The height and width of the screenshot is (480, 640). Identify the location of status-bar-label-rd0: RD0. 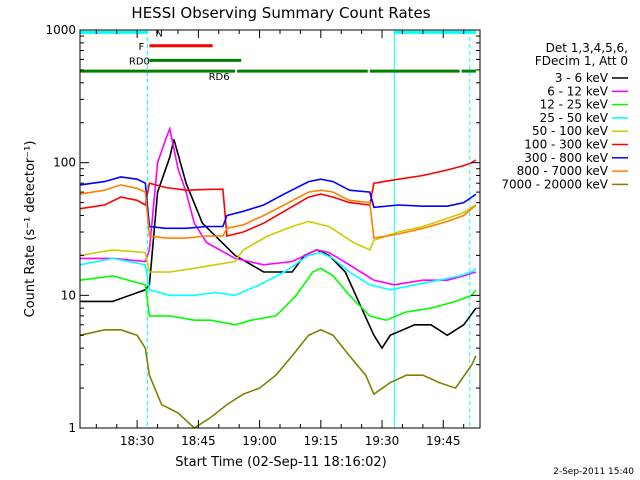
(139, 61).